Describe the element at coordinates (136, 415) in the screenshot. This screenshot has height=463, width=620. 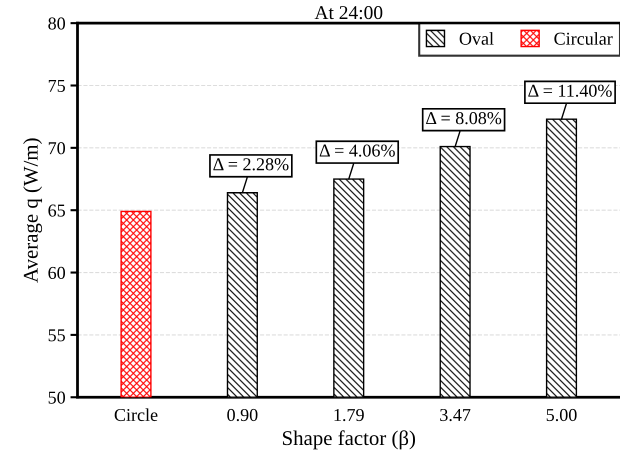
I see `x-tick-label: Circle` at that location.